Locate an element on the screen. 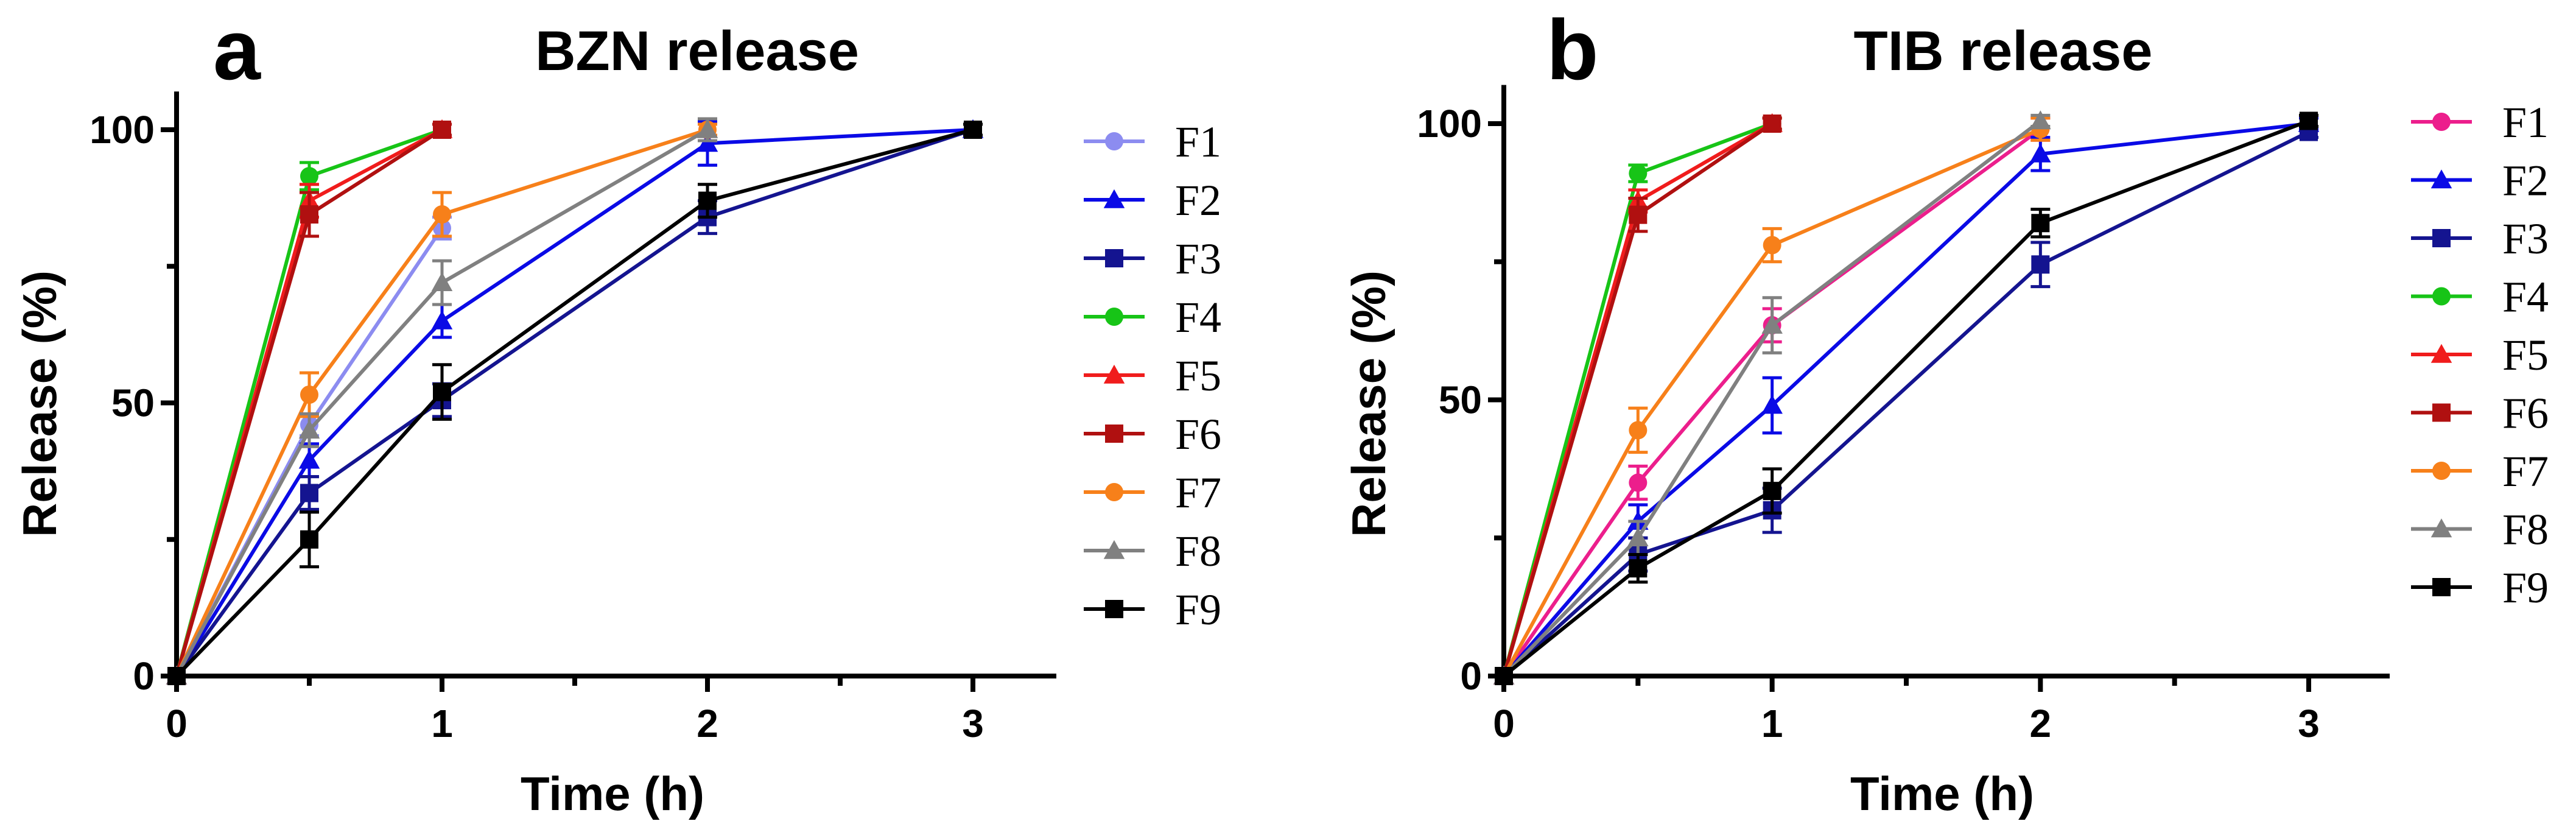 This screenshot has height=835, width=2576. legend-item-f2: F2 is located at coordinates (2480, 181).